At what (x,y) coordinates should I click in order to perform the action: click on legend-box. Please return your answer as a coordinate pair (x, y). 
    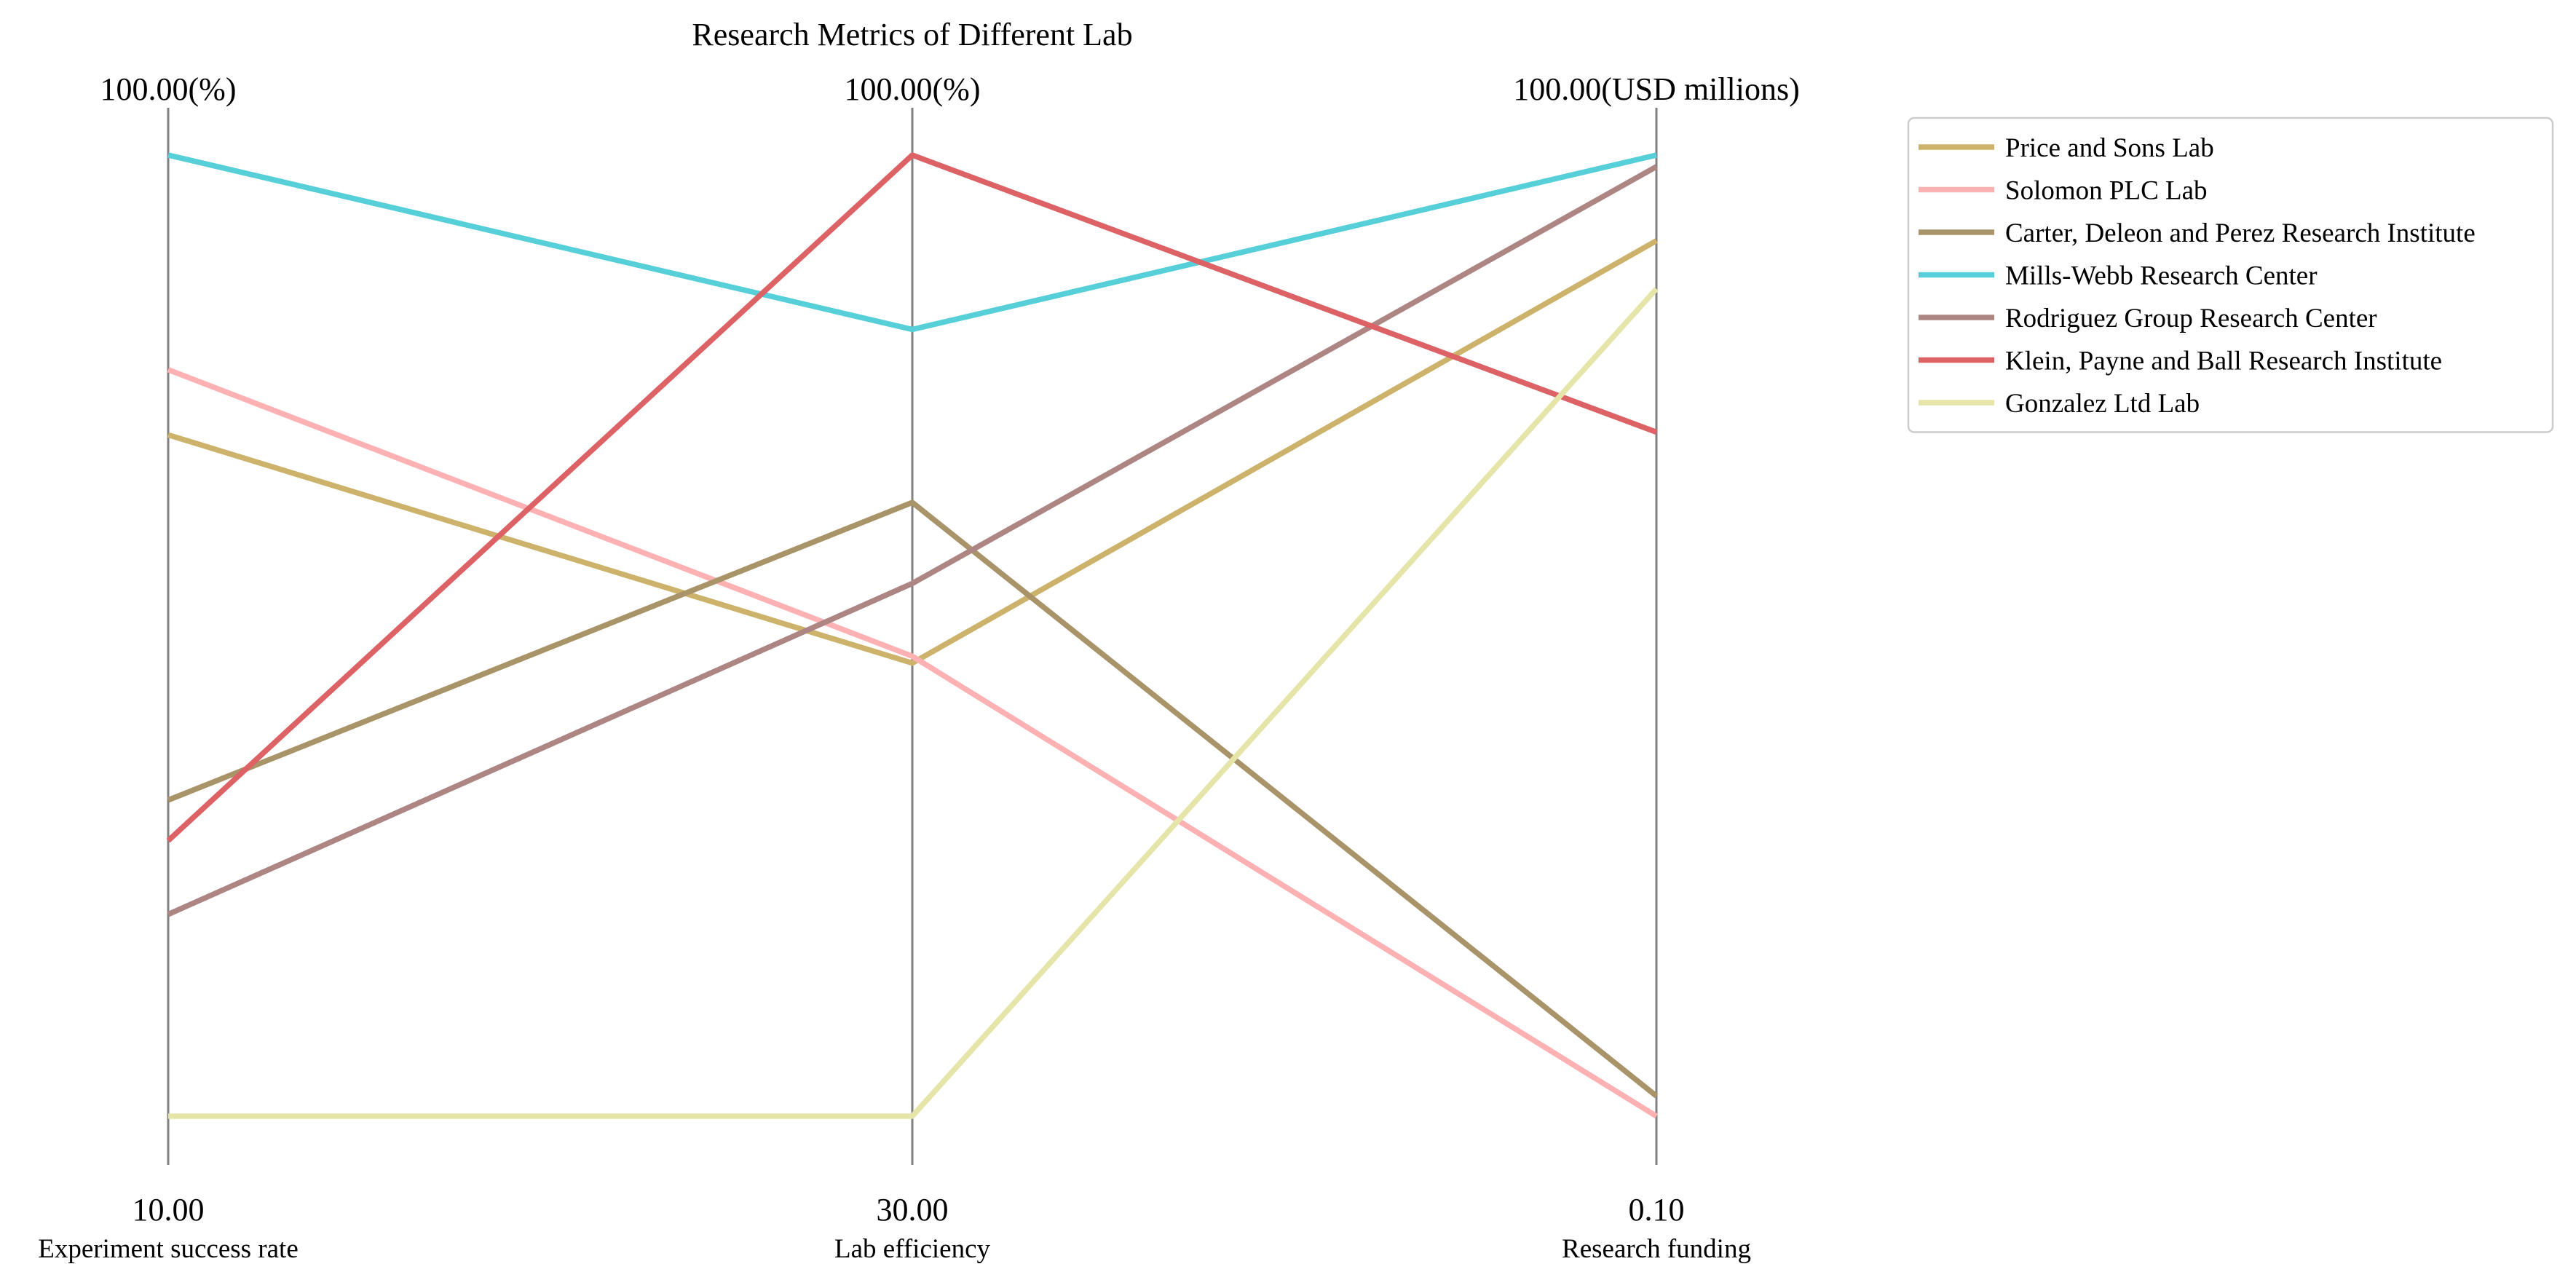
    Looking at the image, I should click on (2230, 274).